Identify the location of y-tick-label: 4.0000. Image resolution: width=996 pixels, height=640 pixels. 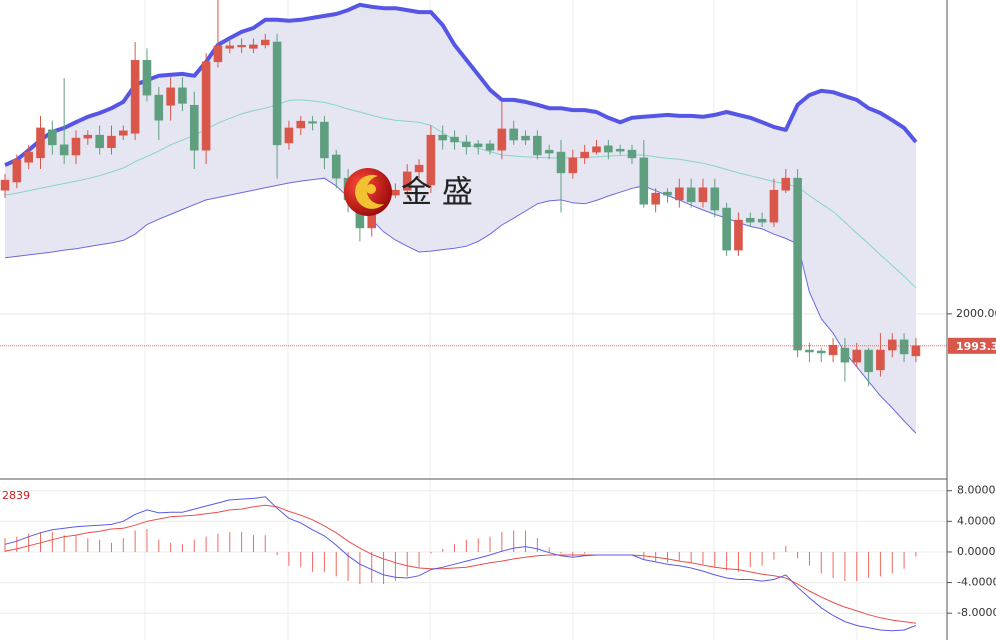
(976, 520).